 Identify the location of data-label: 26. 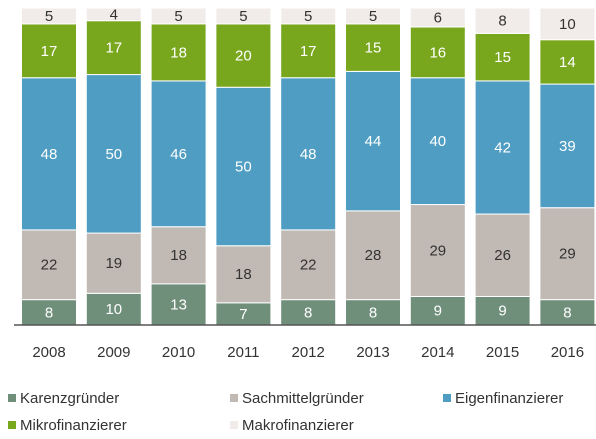
(502, 255).